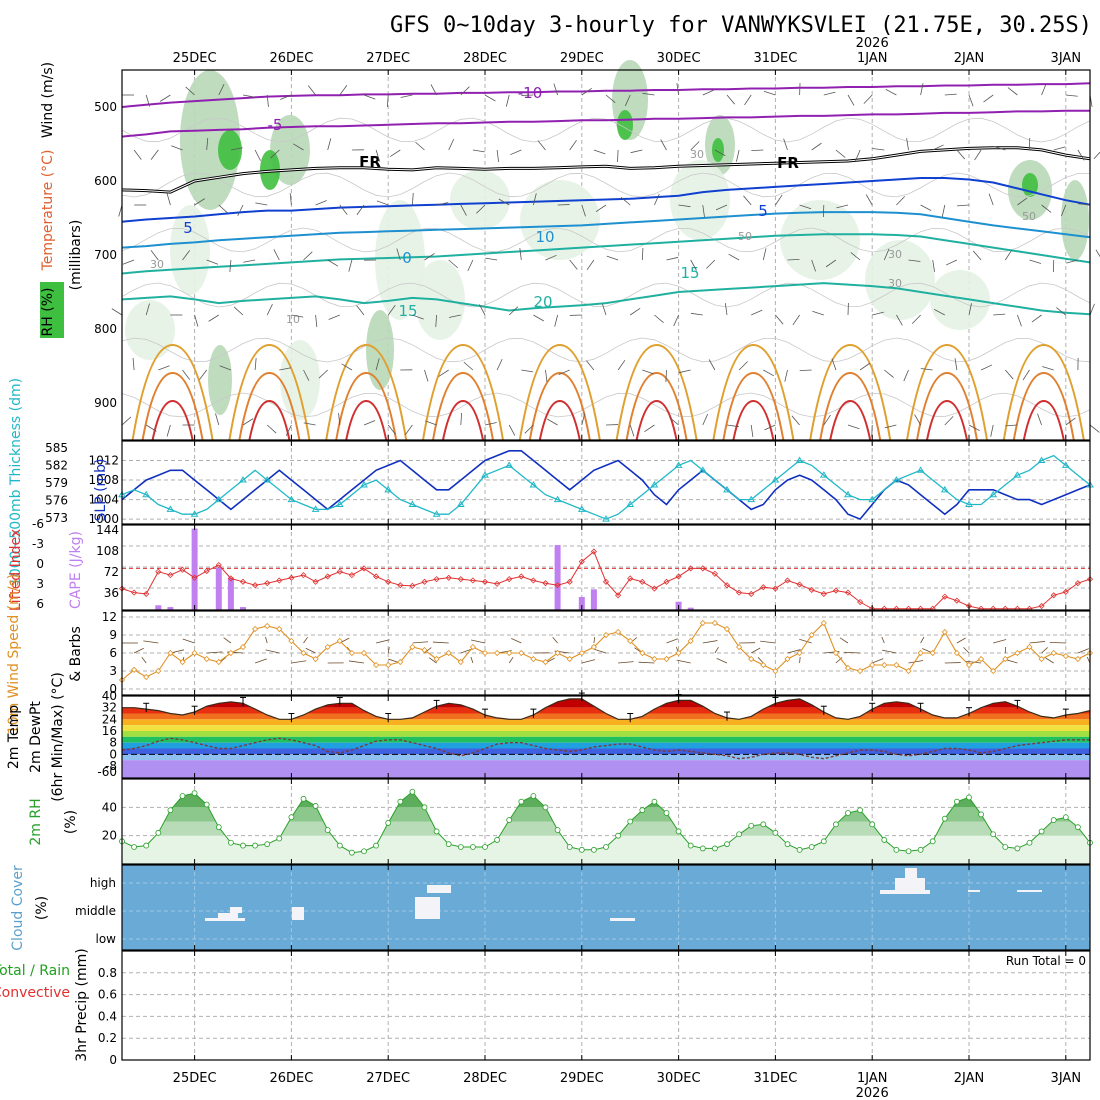 The height and width of the screenshot is (1100, 1100). Describe the element at coordinates (71, 822) in the screenshot. I see `rh2m-unit-label: (%)` at that location.